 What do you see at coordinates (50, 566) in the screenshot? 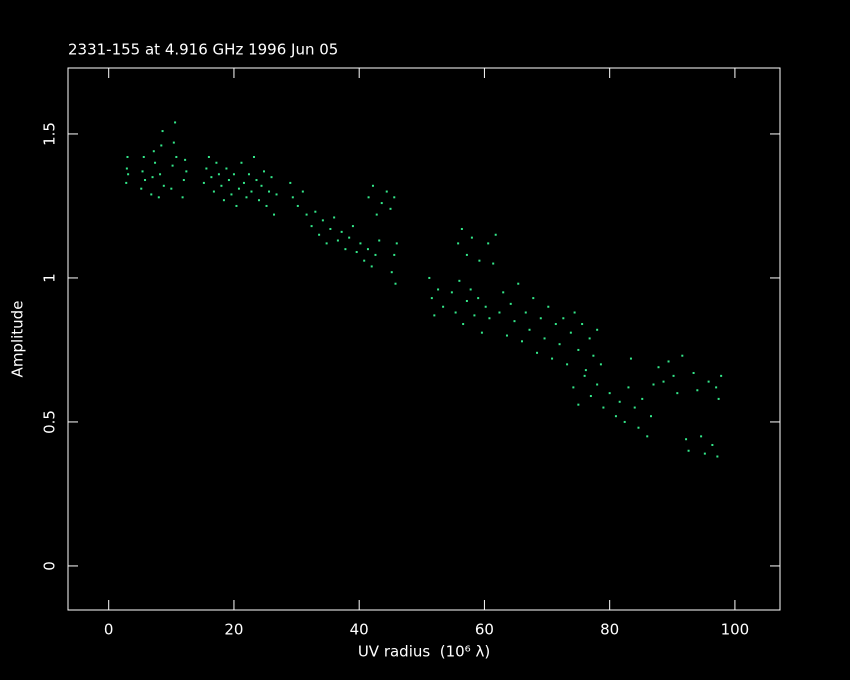
I see `y-tick-label: 0` at bounding box center [50, 566].